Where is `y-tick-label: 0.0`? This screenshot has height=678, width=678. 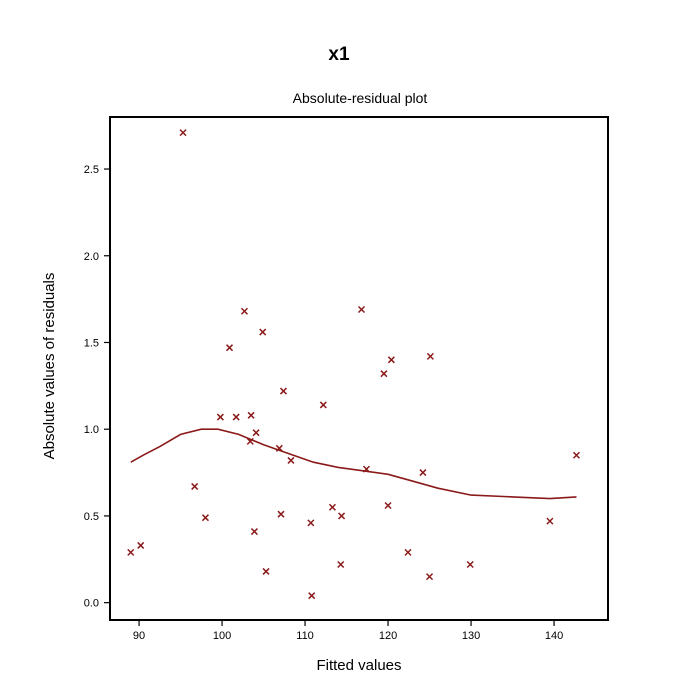
y-tick-label: 0.0 is located at coordinates (91, 604).